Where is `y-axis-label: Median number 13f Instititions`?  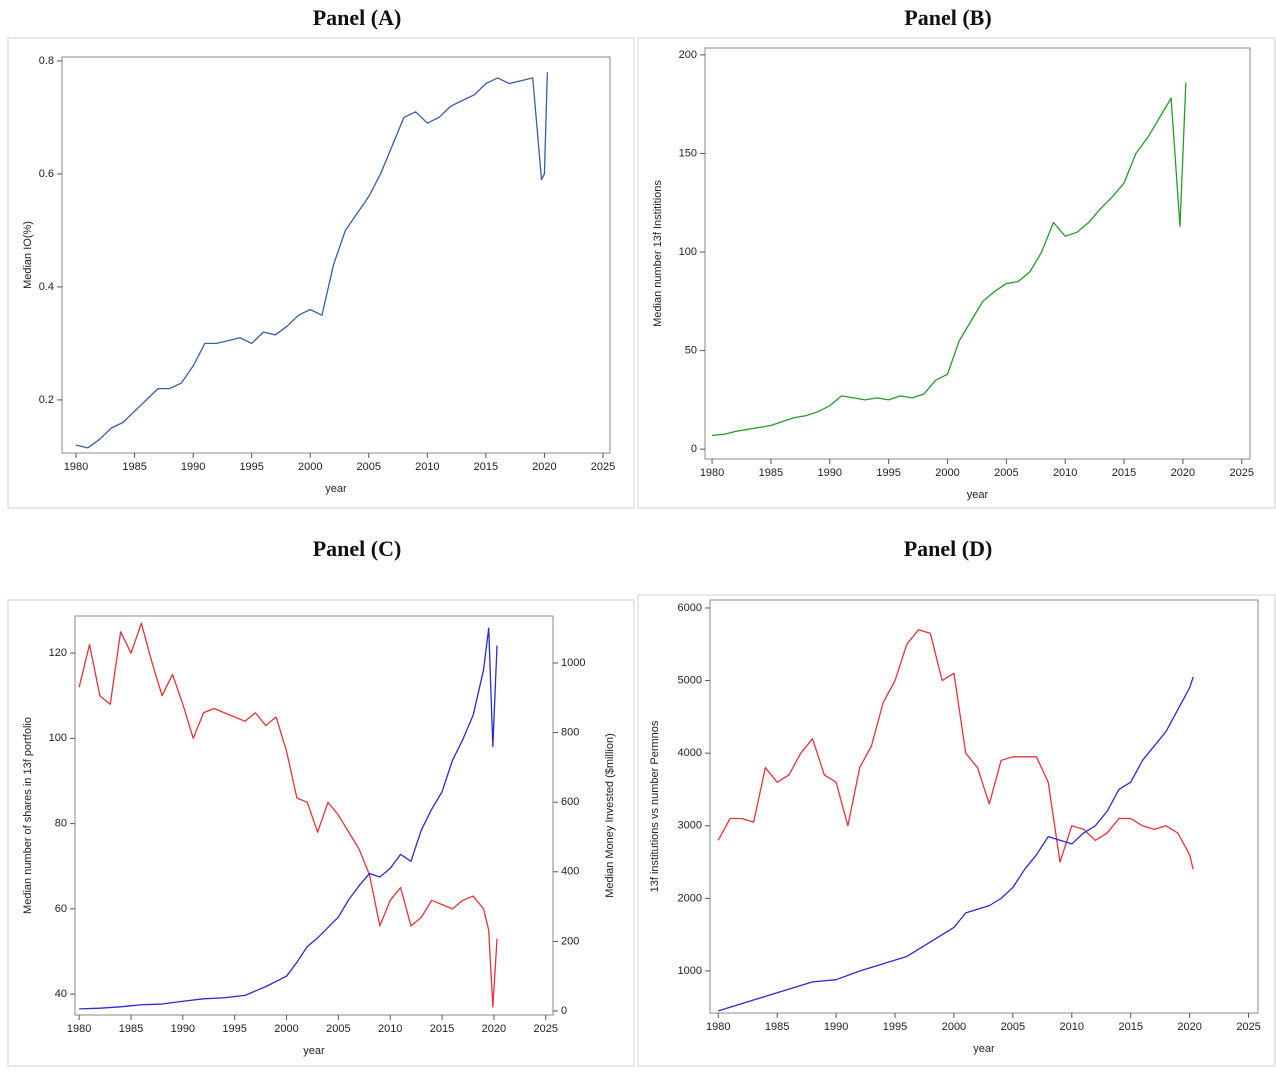
y-axis-label: Median number 13f Instititions is located at coordinates (658, 253).